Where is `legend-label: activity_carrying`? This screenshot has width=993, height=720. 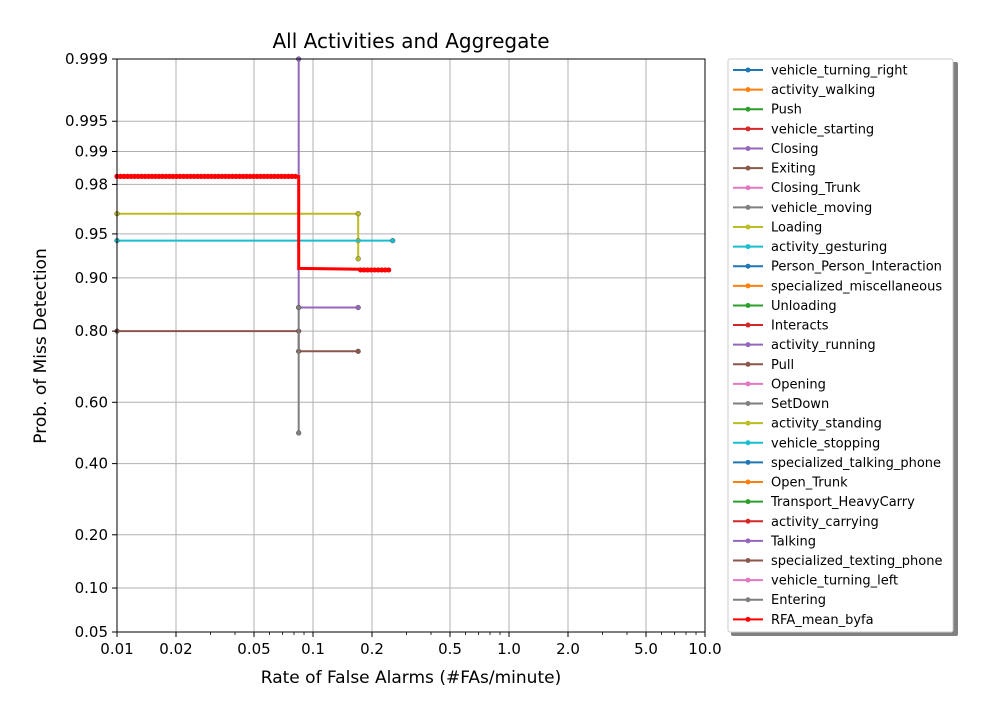 legend-label: activity_carrying is located at coordinates (825, 522).